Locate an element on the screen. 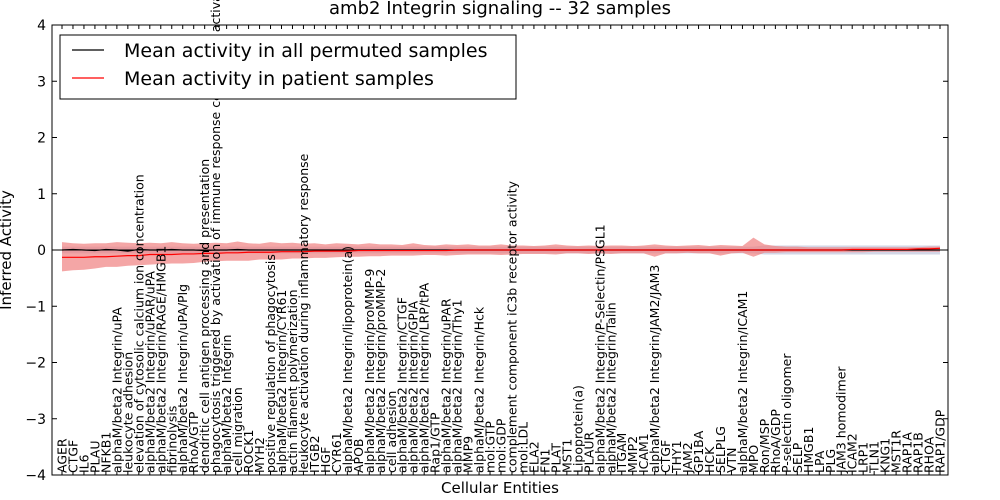 The image size is (1000, 500). x-tick-label: alphaM/beta2 Integrin/CYR61 is located at coordinates (281, 381).